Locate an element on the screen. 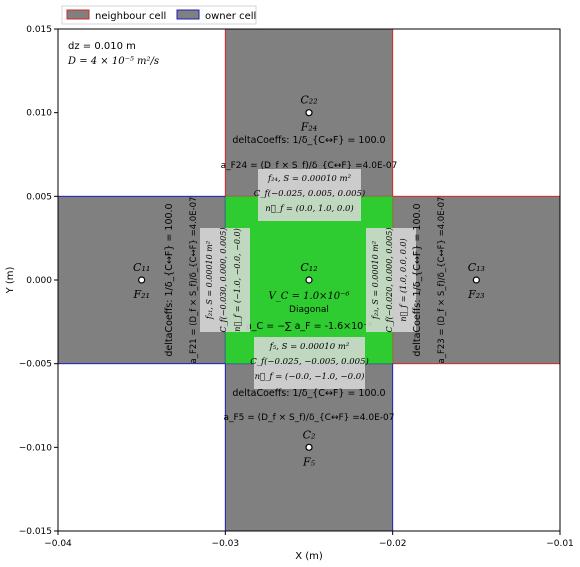 The image size is (580, 567). diagonal-label: Diagonal is located at coordinates (309, 310).